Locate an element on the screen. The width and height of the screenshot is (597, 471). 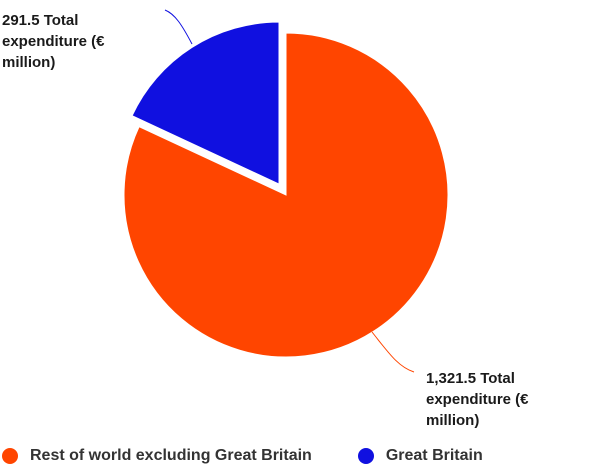
connector-rest-of-world is located at coordinates (393, 352).